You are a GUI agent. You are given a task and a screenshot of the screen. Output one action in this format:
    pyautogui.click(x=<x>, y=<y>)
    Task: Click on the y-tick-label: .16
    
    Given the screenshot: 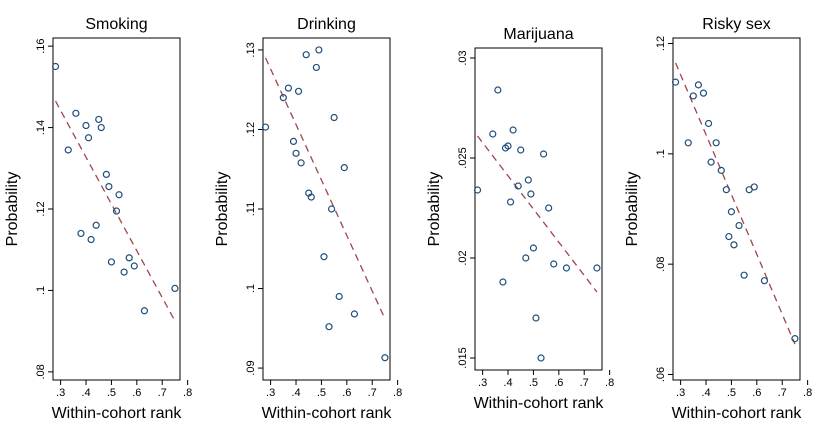 What is the action you would take?
    pyautogui.click(x=41, y=45)
    